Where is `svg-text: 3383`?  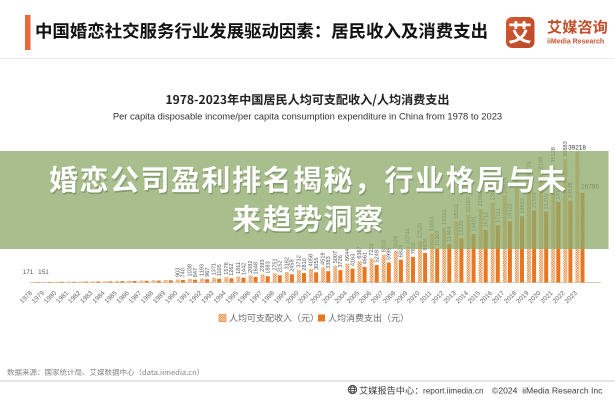
svg-text: 3383 is located at coordinates (329, 262).